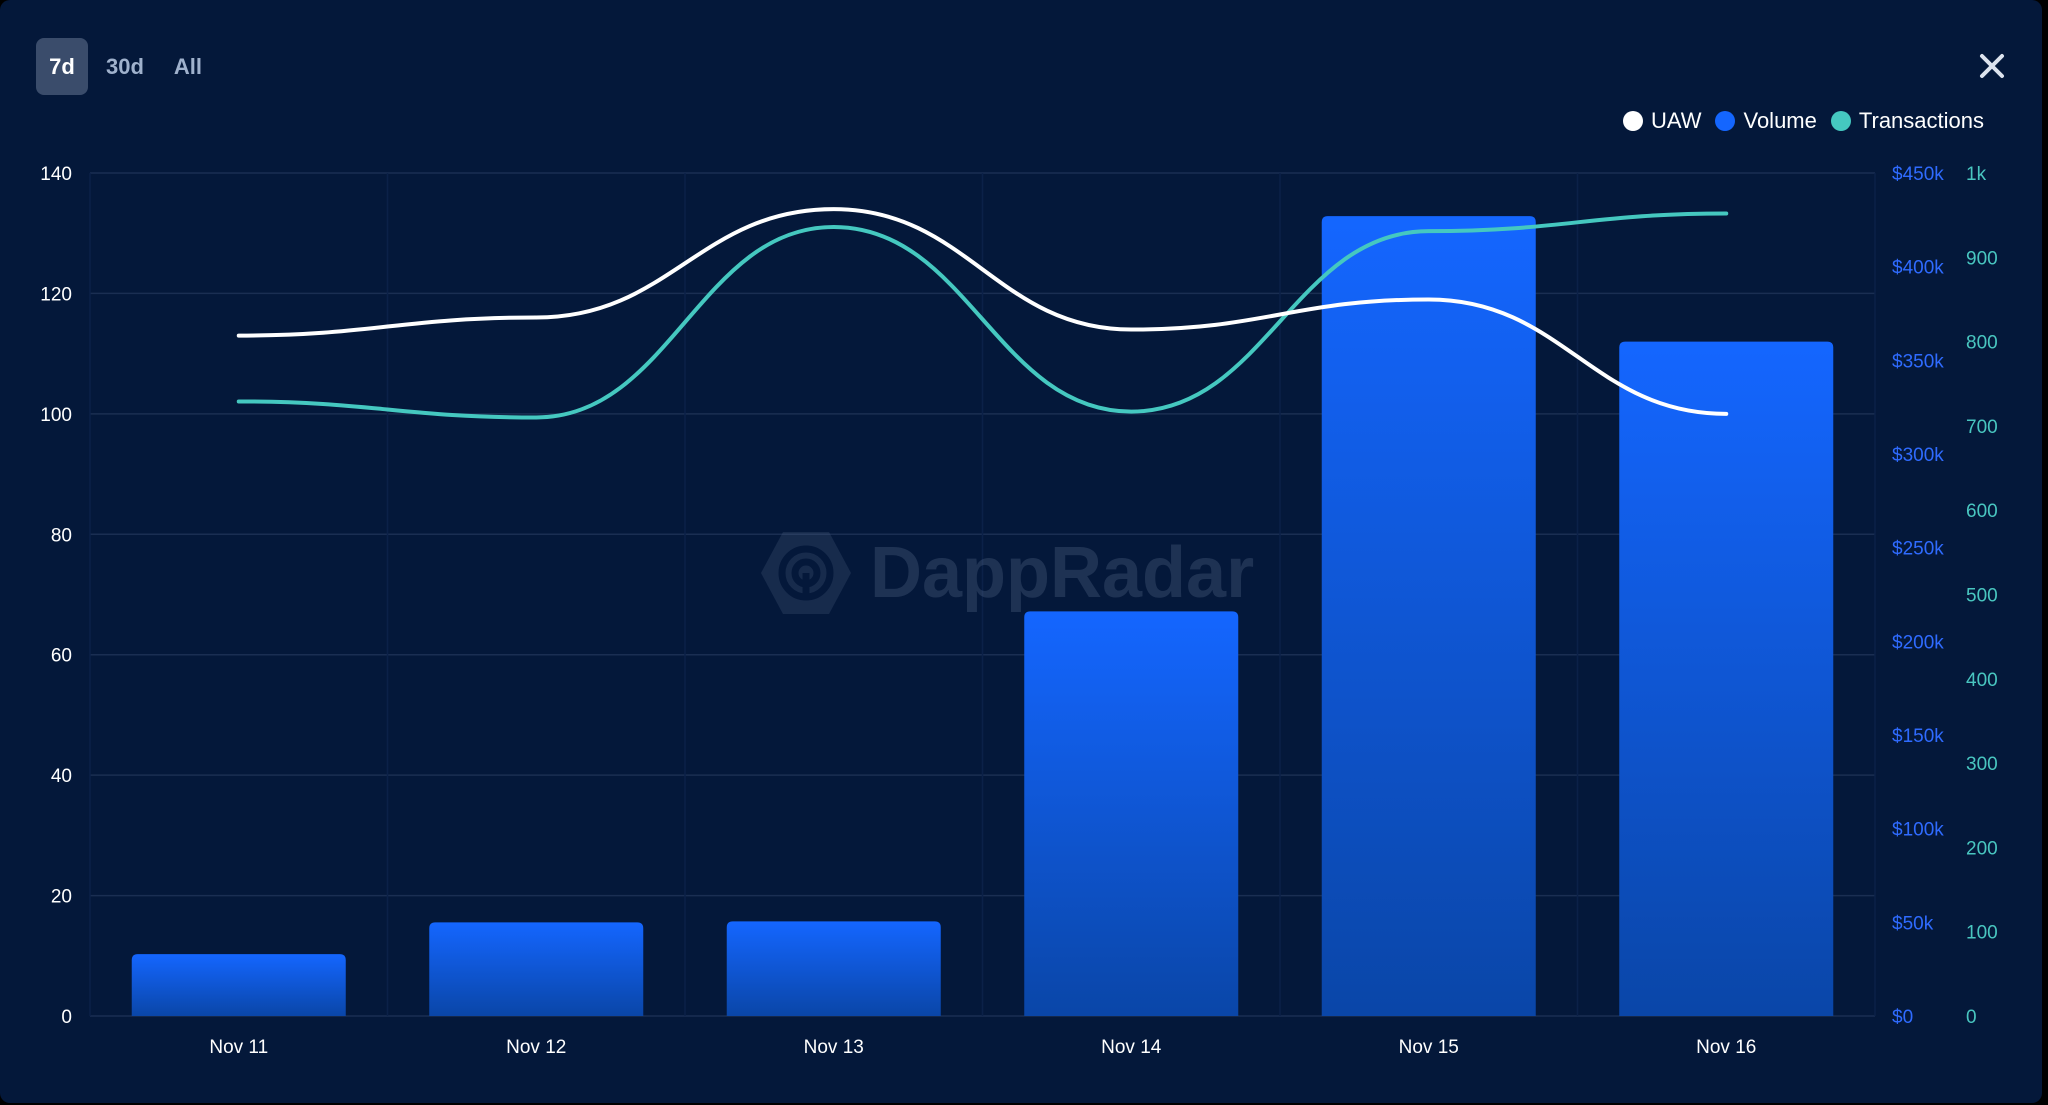  I want to click on y-volume-tick-label: $50k, so click(1913, 923).